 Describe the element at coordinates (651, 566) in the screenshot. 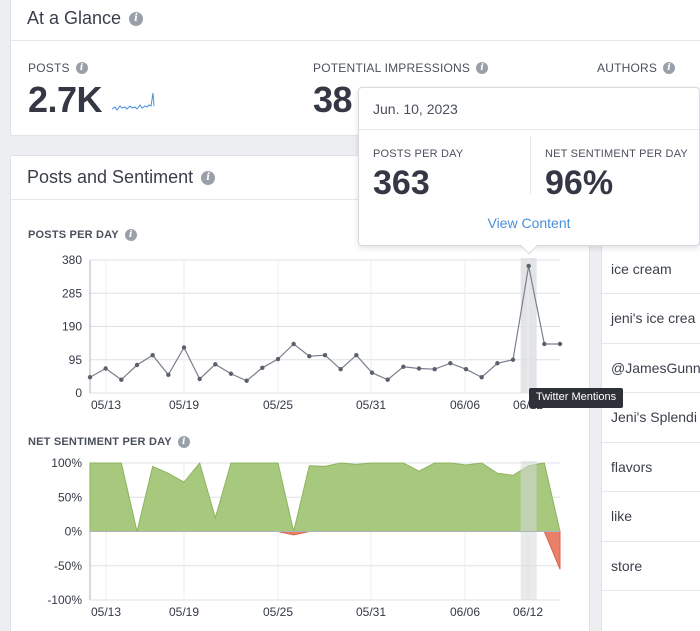

I see `term-list-item: store` at that location.